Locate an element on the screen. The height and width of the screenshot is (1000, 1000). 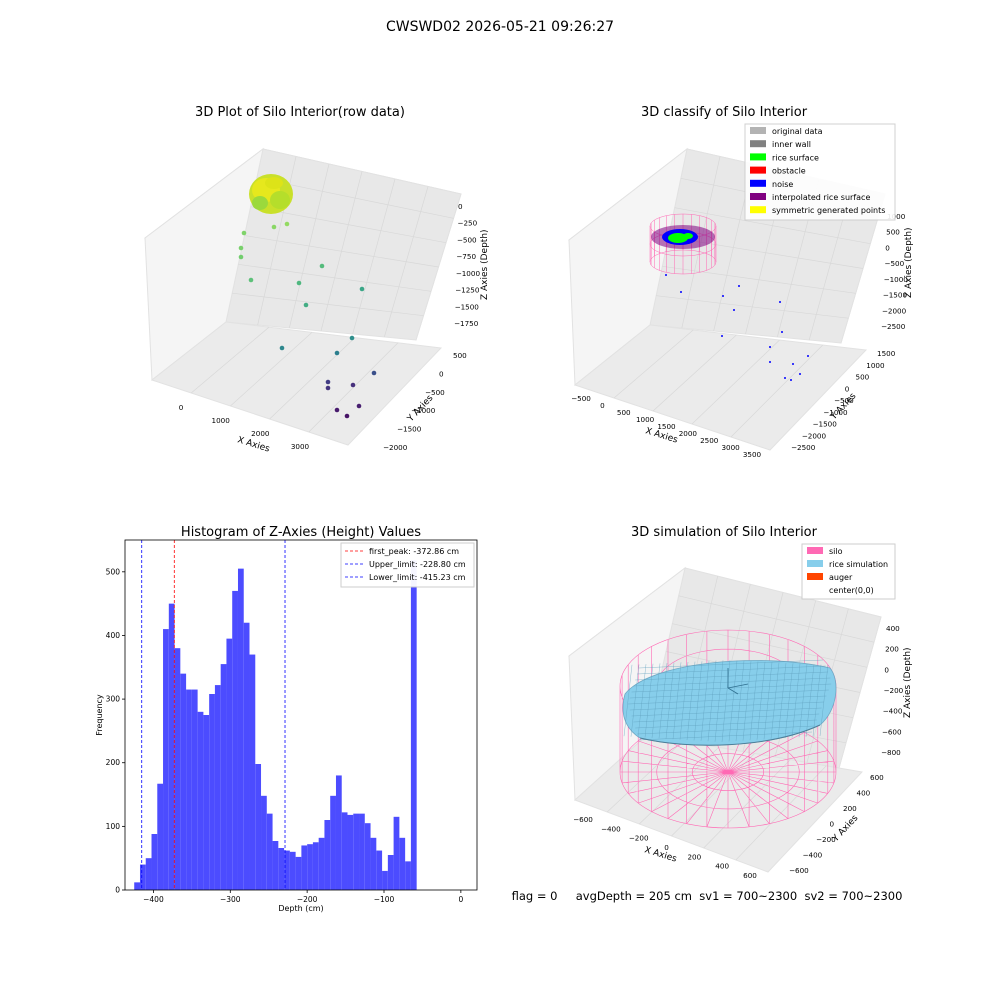
raw-3d-y-tick: 500 is located at coordinates (460, 355).